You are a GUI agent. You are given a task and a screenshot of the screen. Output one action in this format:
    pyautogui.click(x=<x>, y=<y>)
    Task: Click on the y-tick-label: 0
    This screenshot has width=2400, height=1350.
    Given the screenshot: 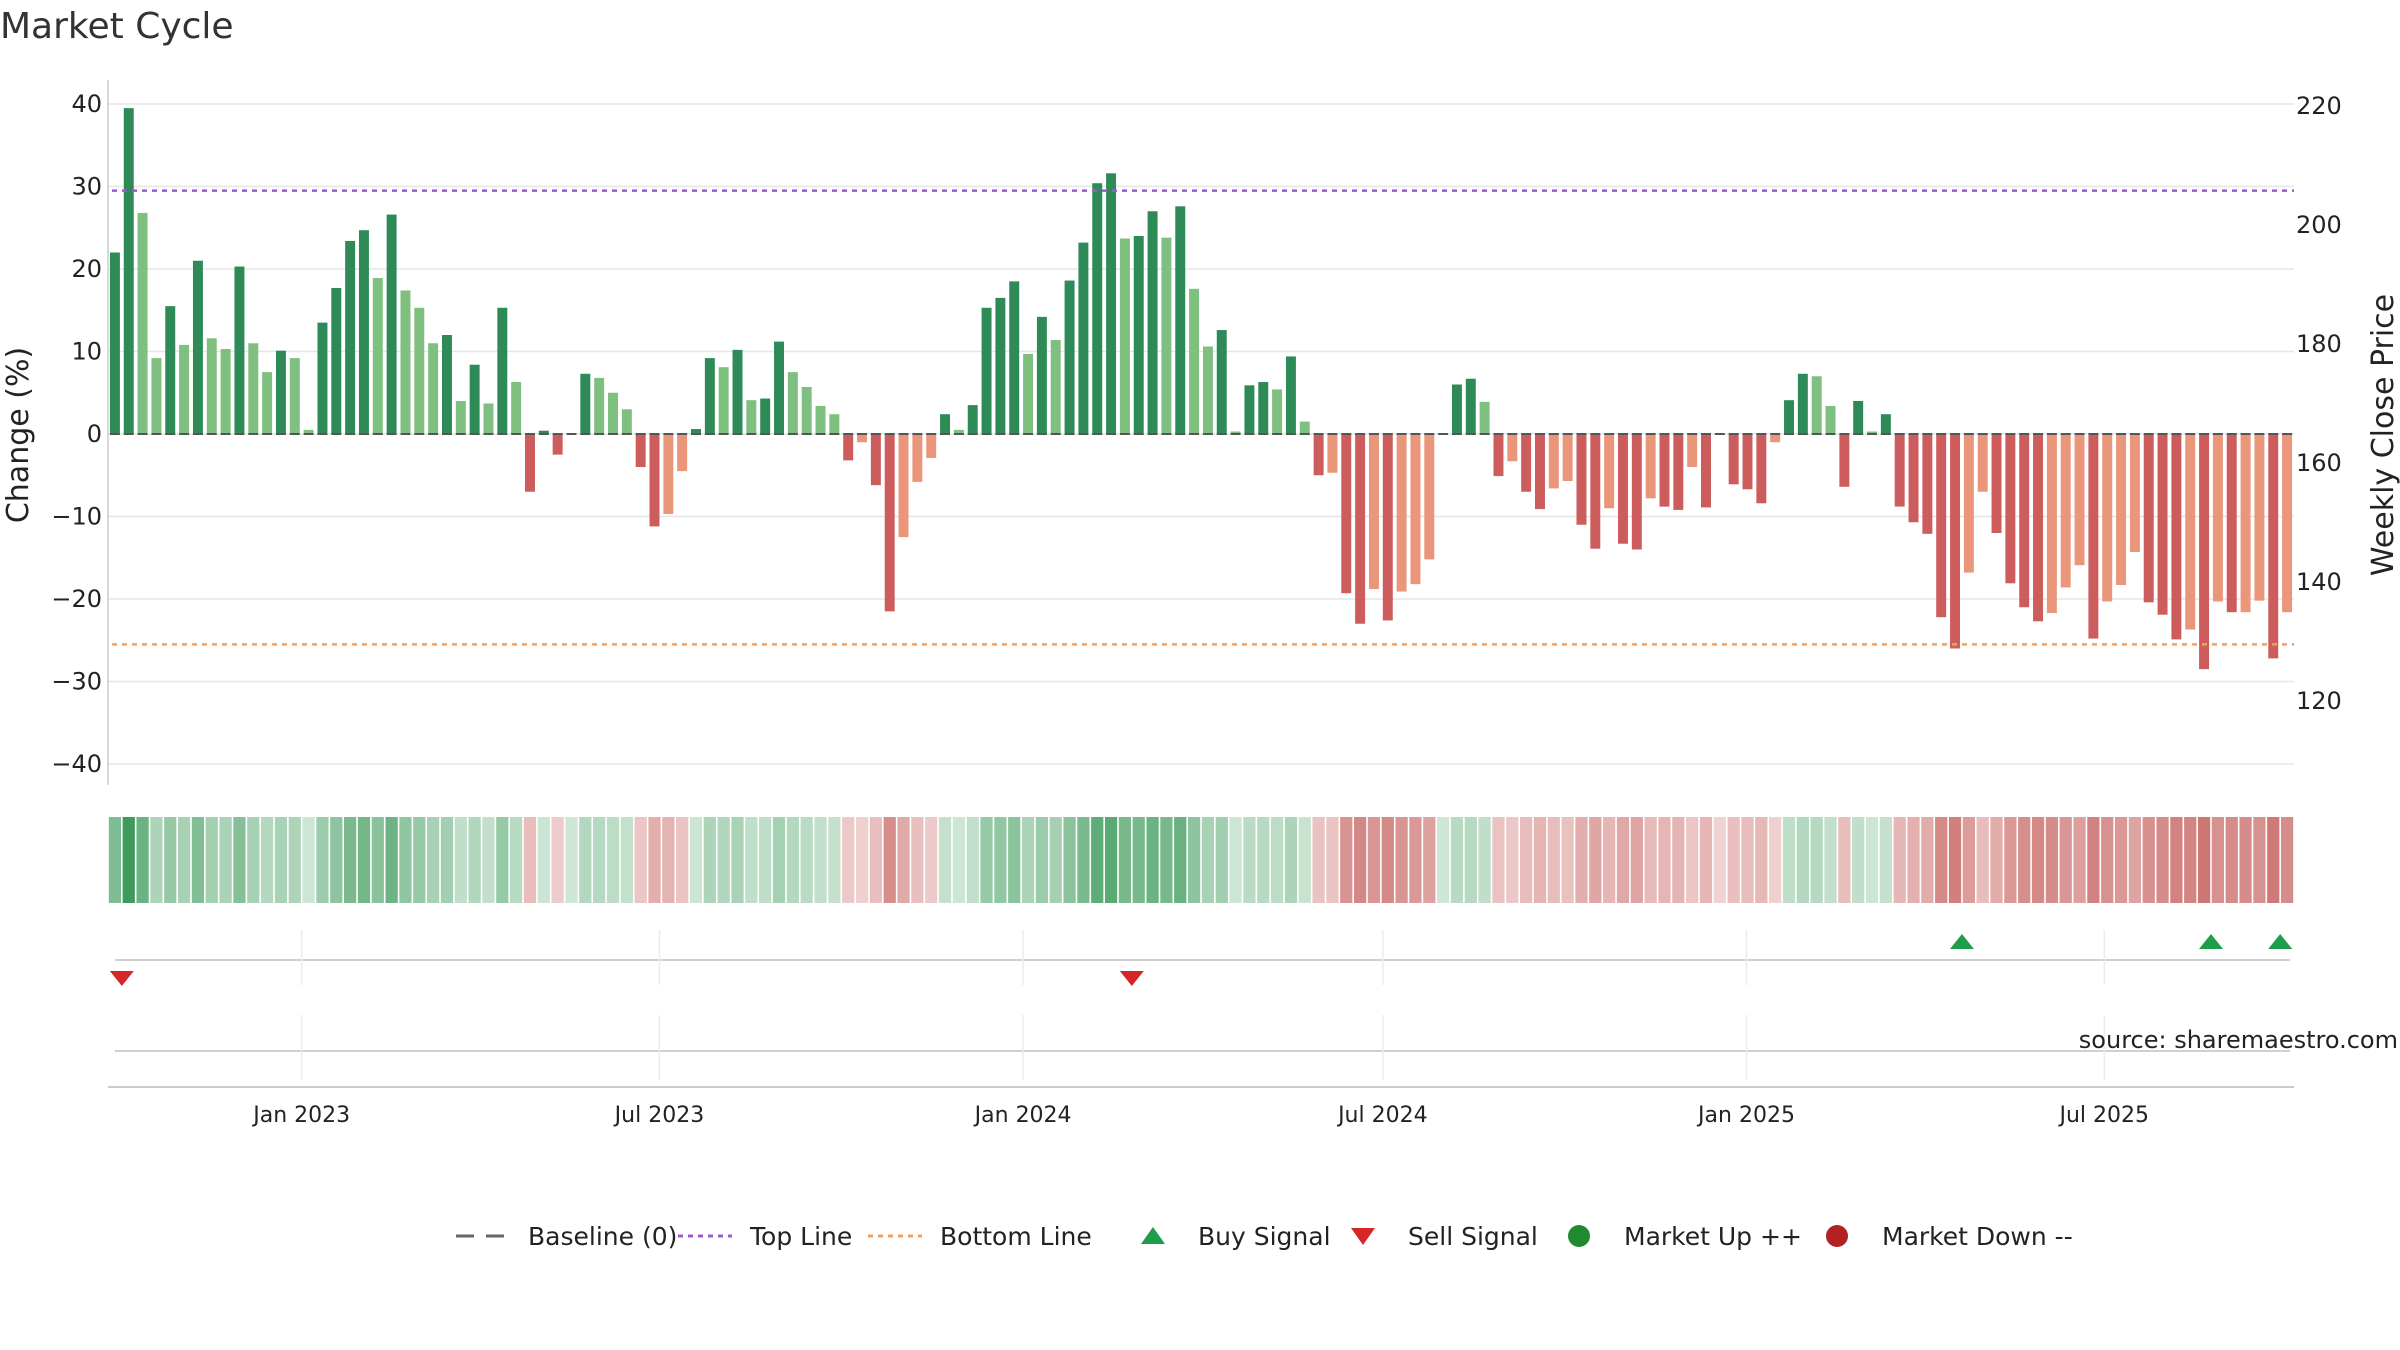 What is the action you would take?
    pyautogui.click(x=94, y=434)
    